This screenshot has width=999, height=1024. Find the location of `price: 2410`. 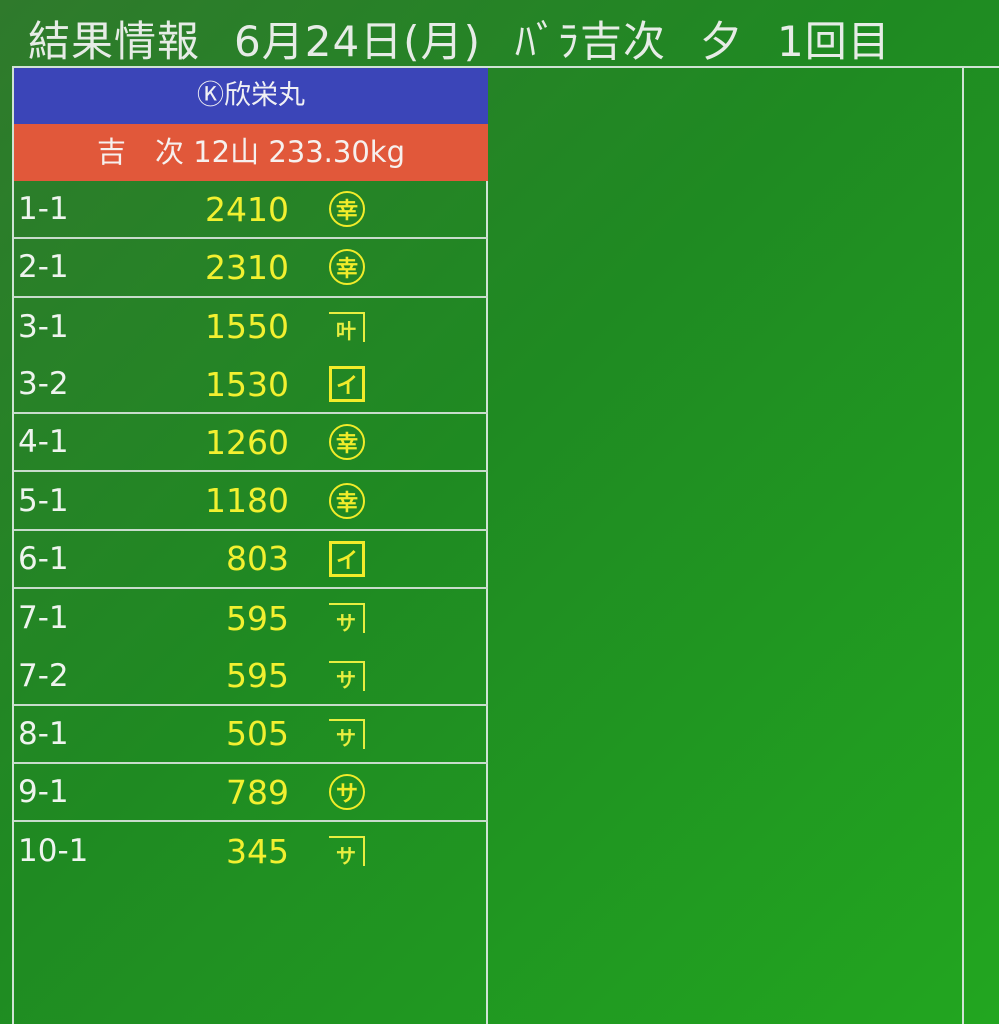

price: 2410 is located at coordinates (247, 209).